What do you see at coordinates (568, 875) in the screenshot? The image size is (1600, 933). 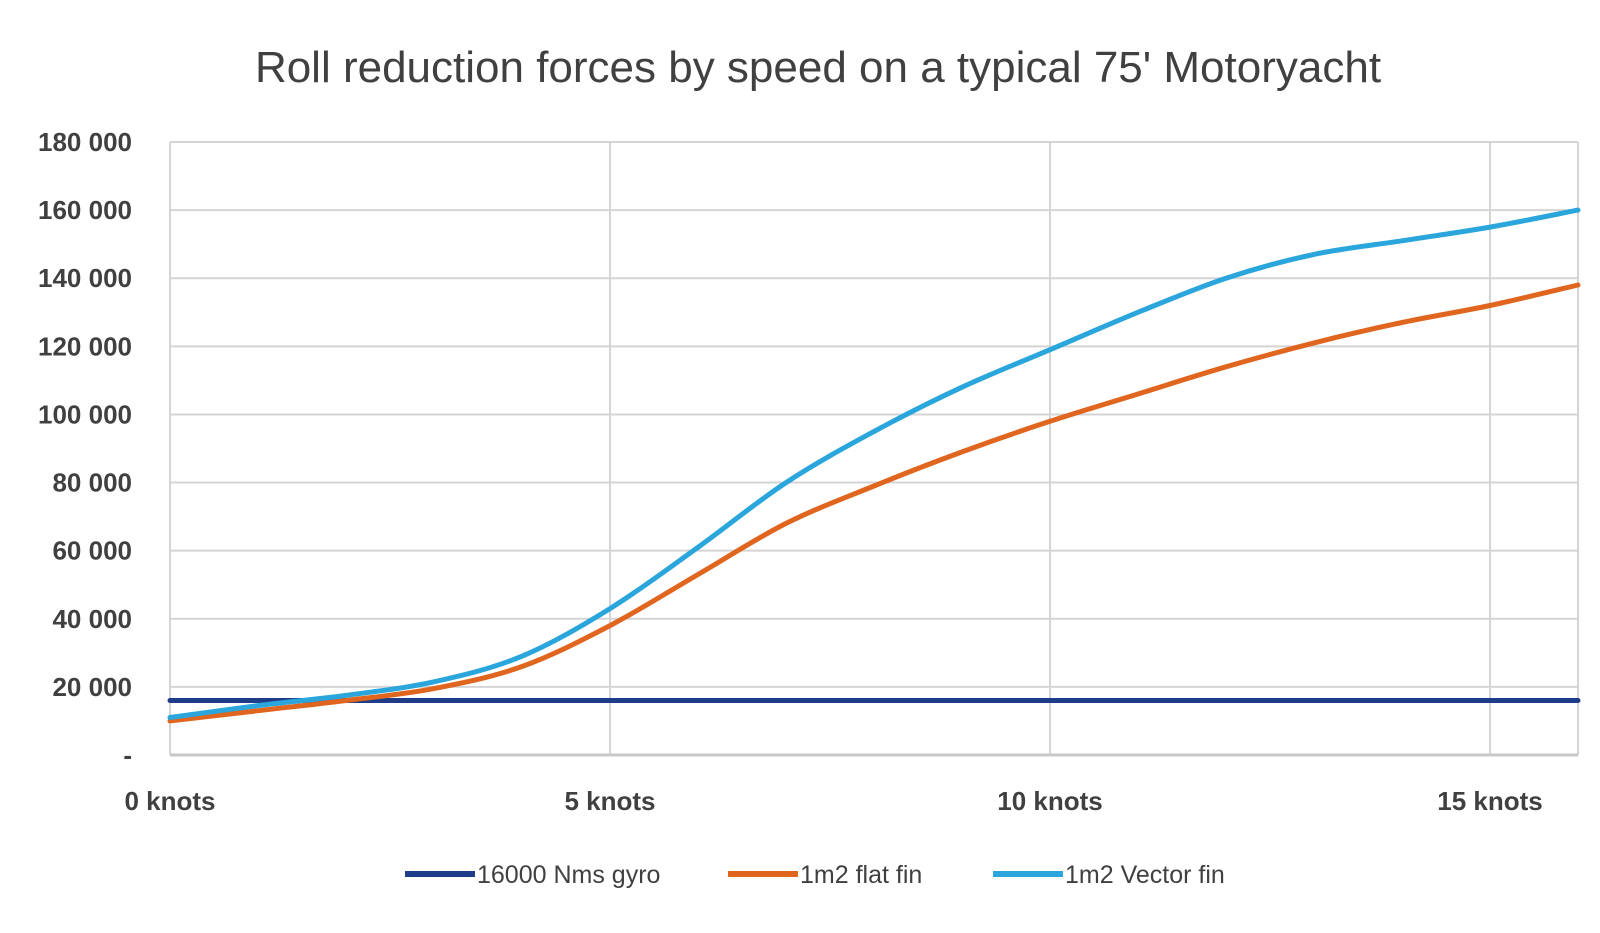 I see `legend-label-16000-nms-gyro: 16000 Nms gyro` at bounding box center [568, 875].